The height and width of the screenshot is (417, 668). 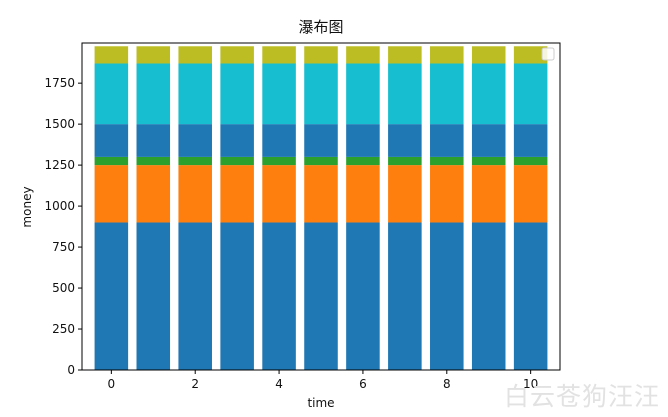 What do you see at coordinates (530, 384) in the screenshot?
I see `x-tick-label: 10` at bounding box center [530, 384].